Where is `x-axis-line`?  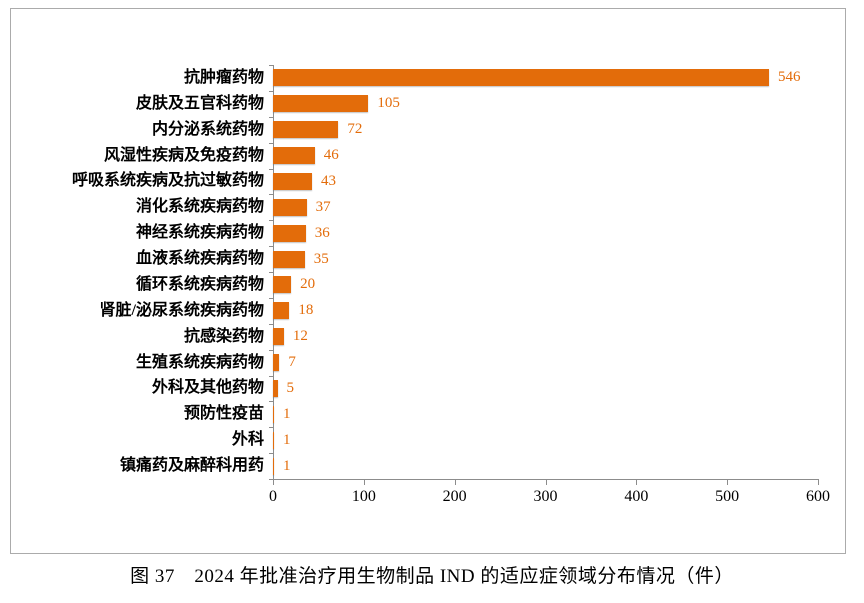 x-axis-line is located at coordinates (546, 479).